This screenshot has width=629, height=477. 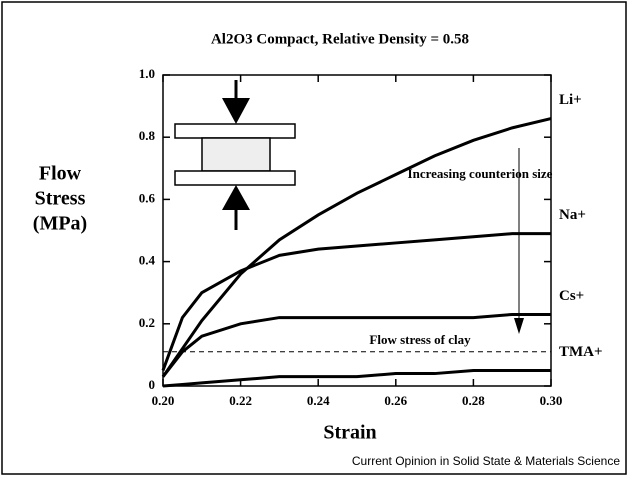 What do you see at coordinates (240, 400) in the screenshot?
I see `x-tick-label: 0.22` at bounding box center [240, 400].